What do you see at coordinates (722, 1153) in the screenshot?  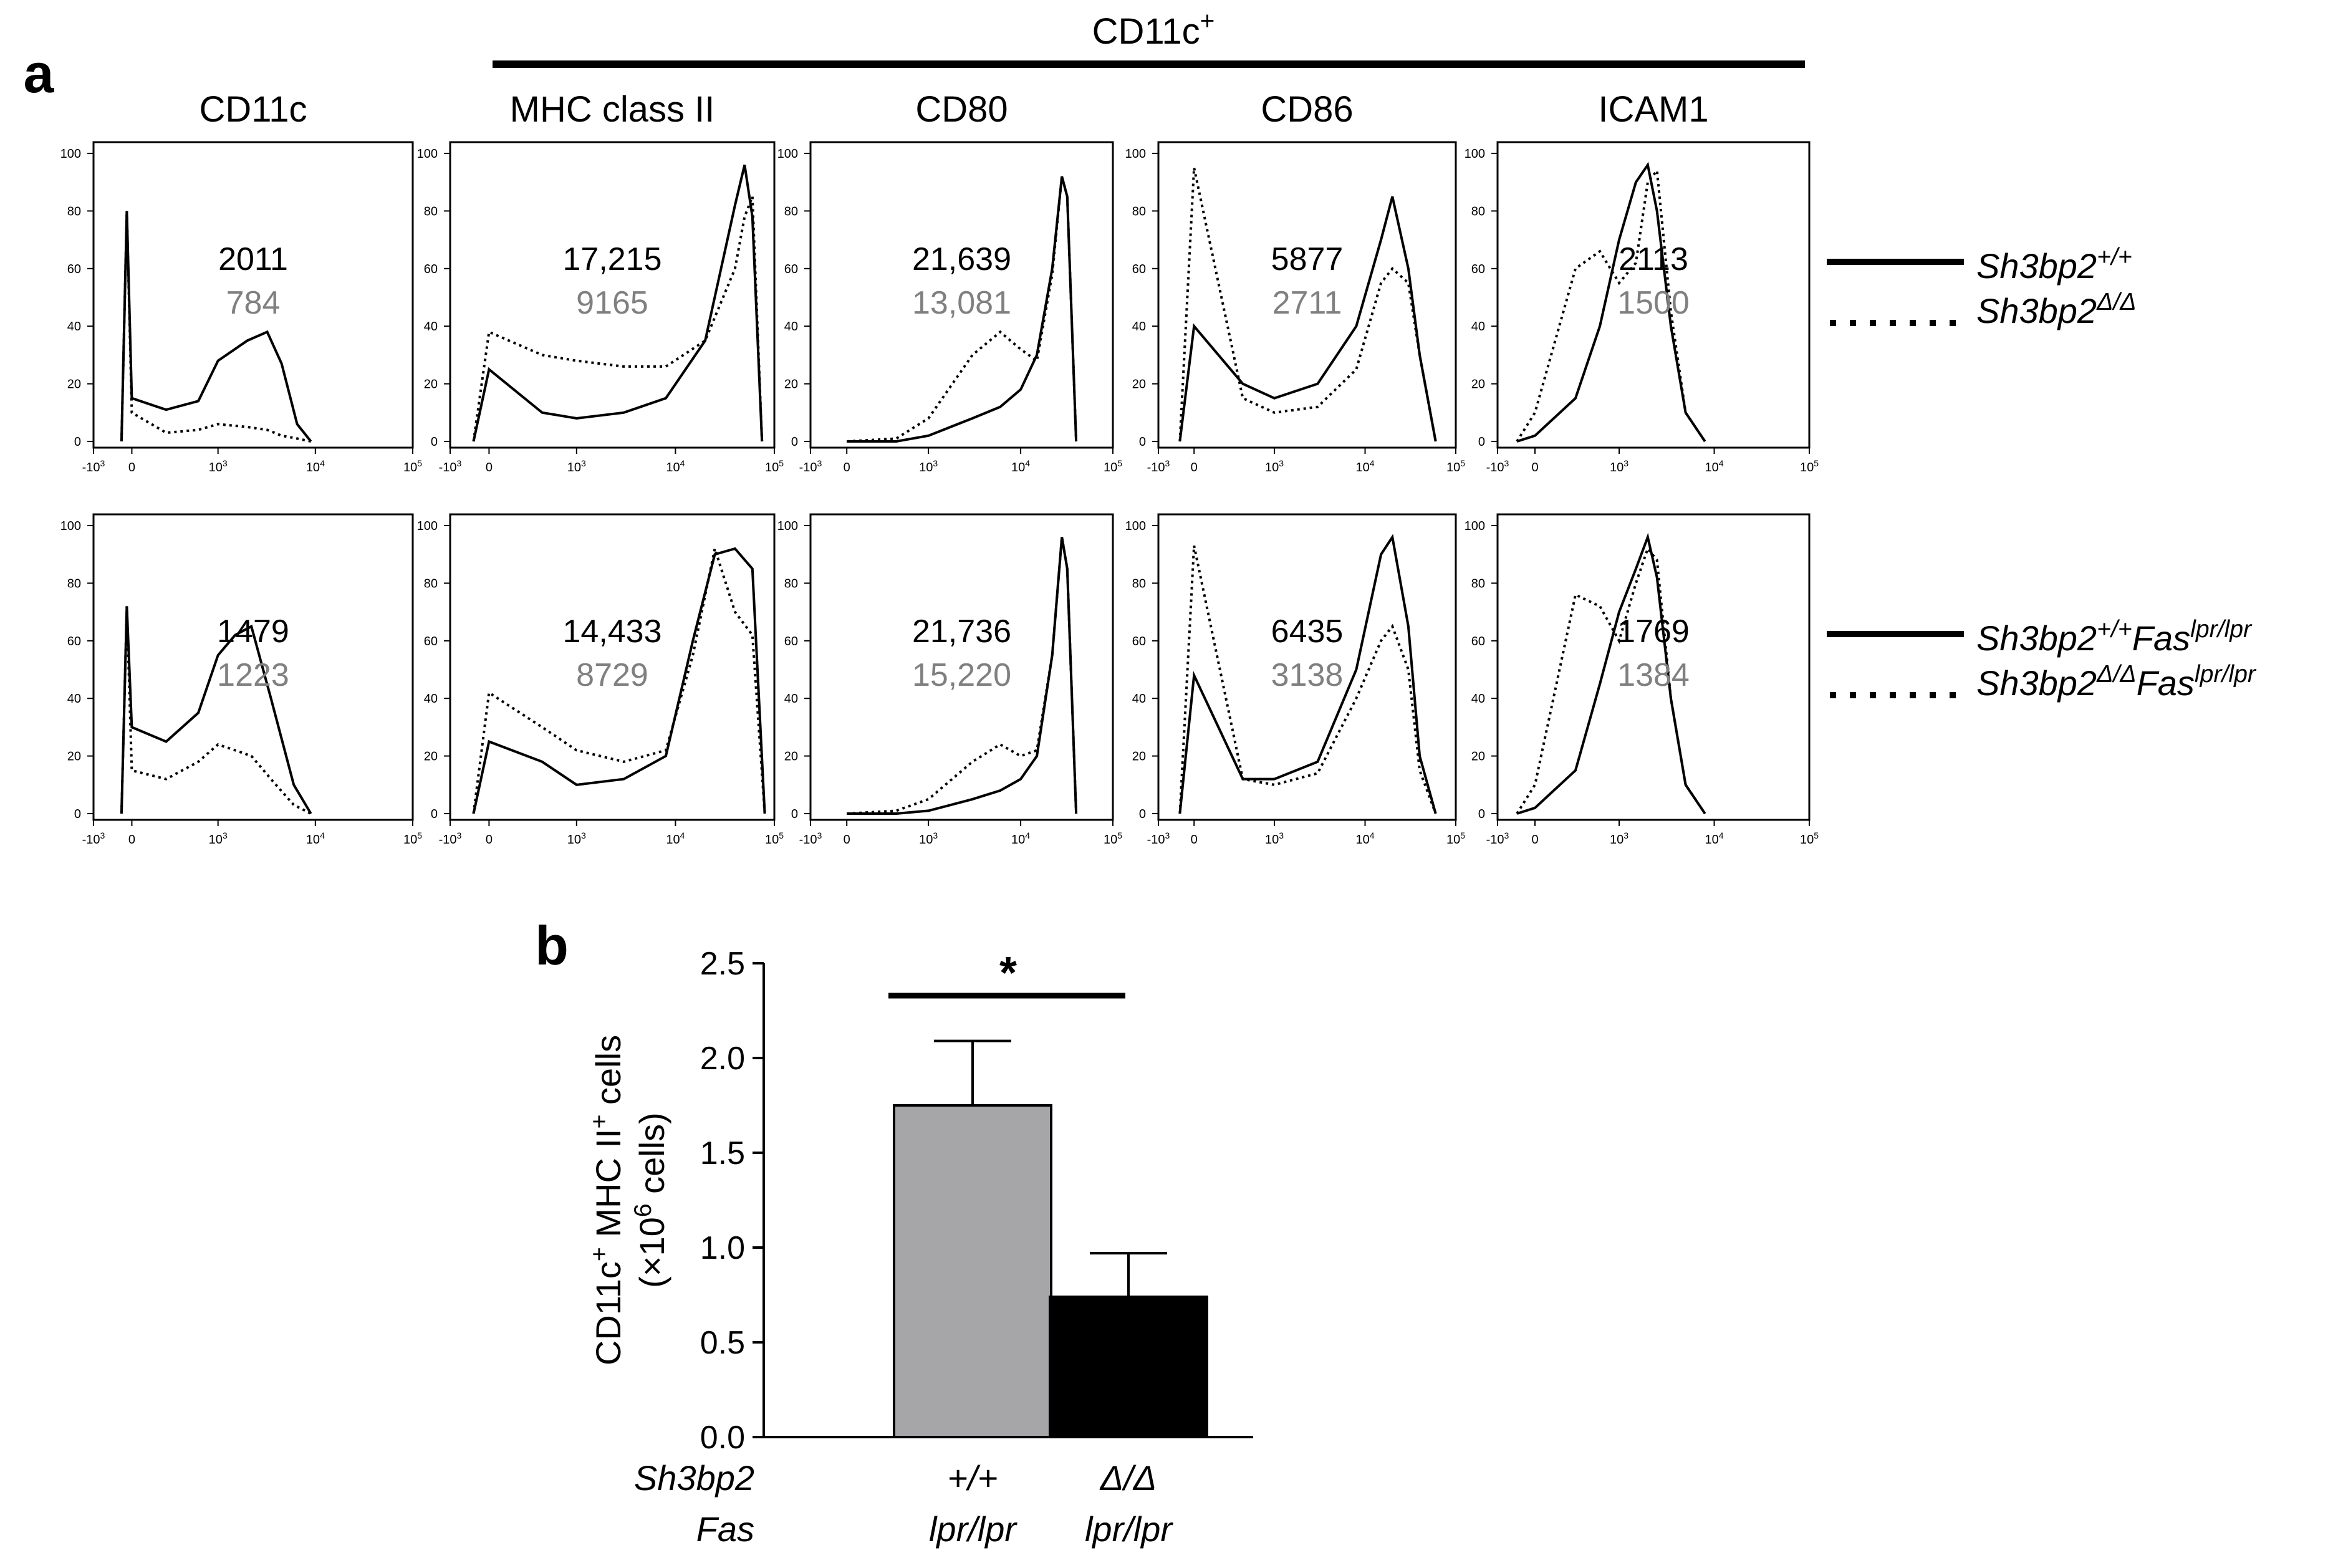 I see `y-tick-label: 1.5` at bounding box center [722, 1153].